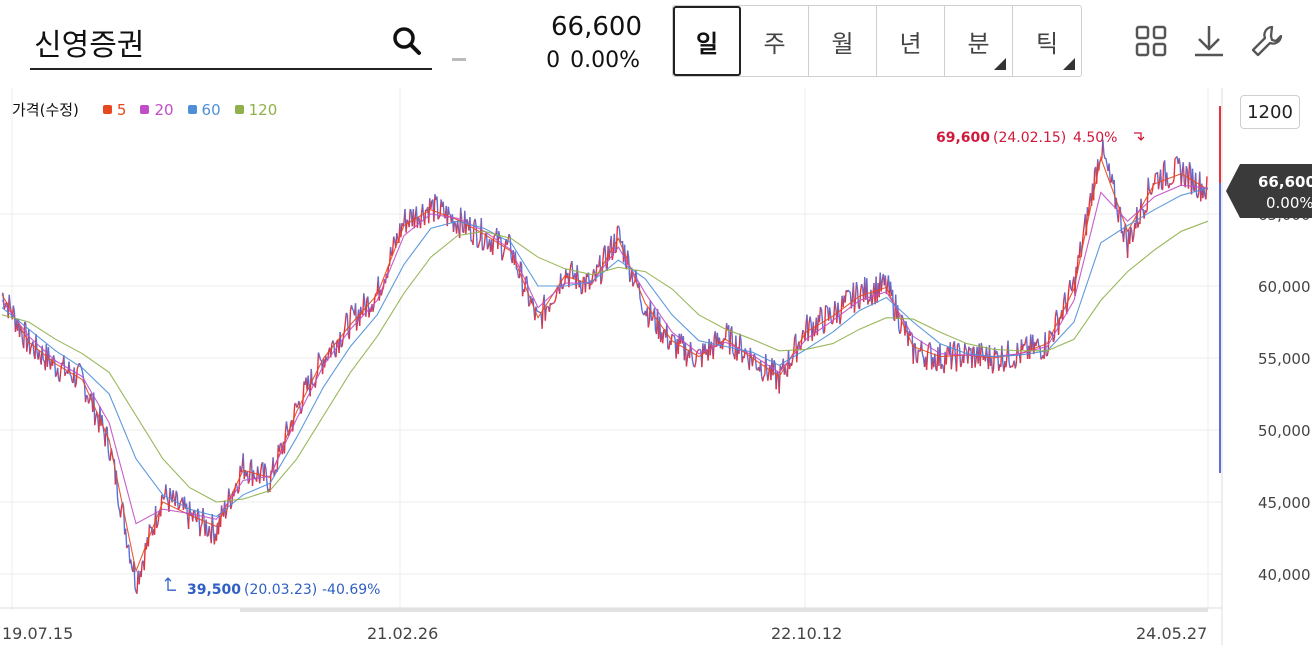 This screenshot has height=645, width=1312. Describe the element at coordinates (45, 110) in the screenshot. I see `chart-title: 가격(수정)` at that location.